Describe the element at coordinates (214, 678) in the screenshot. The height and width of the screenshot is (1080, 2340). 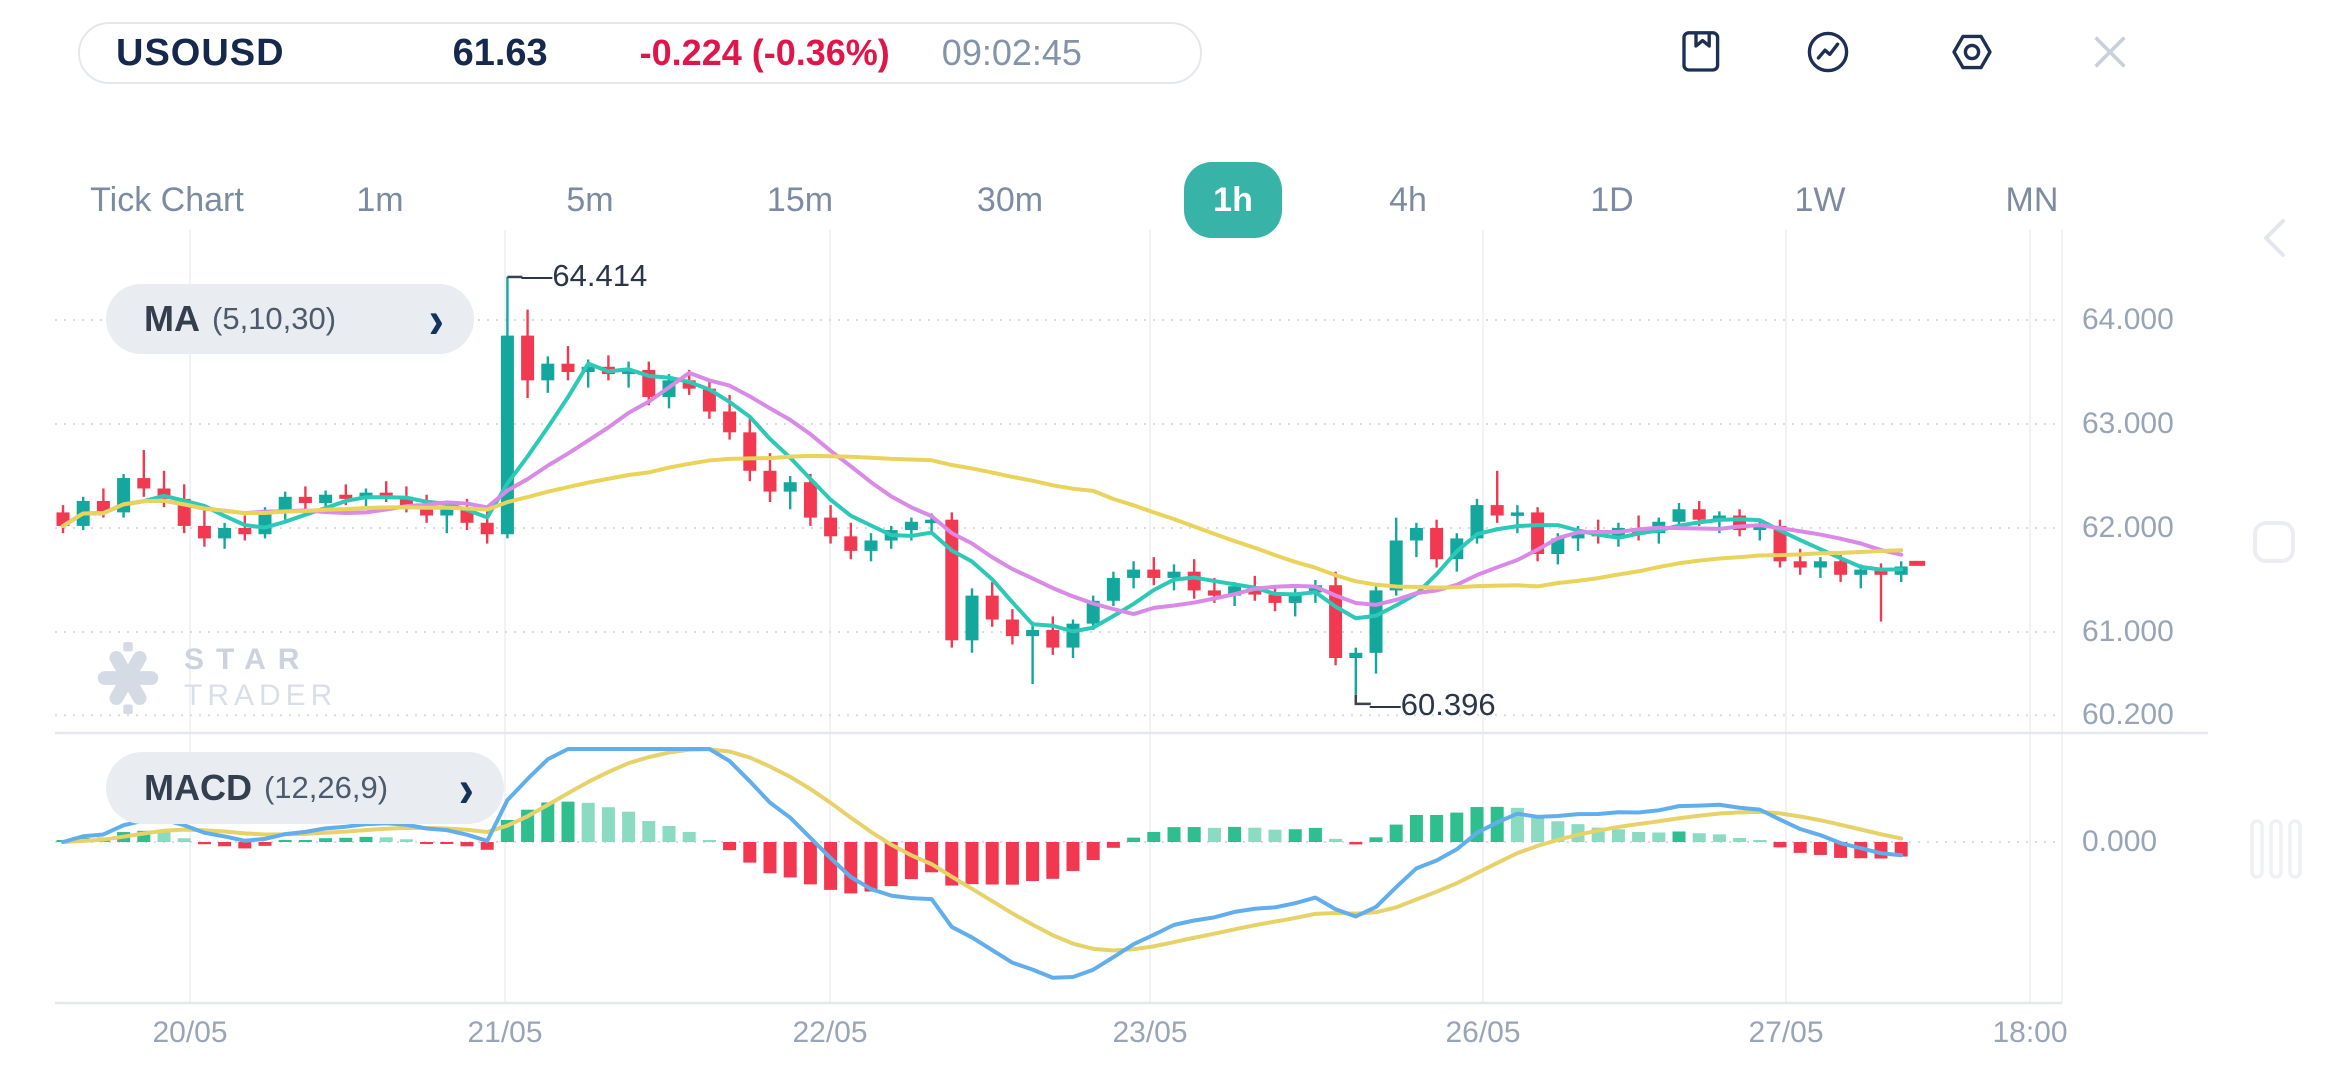
I see `star-trader-watermark: STAR TRADER` at that location.